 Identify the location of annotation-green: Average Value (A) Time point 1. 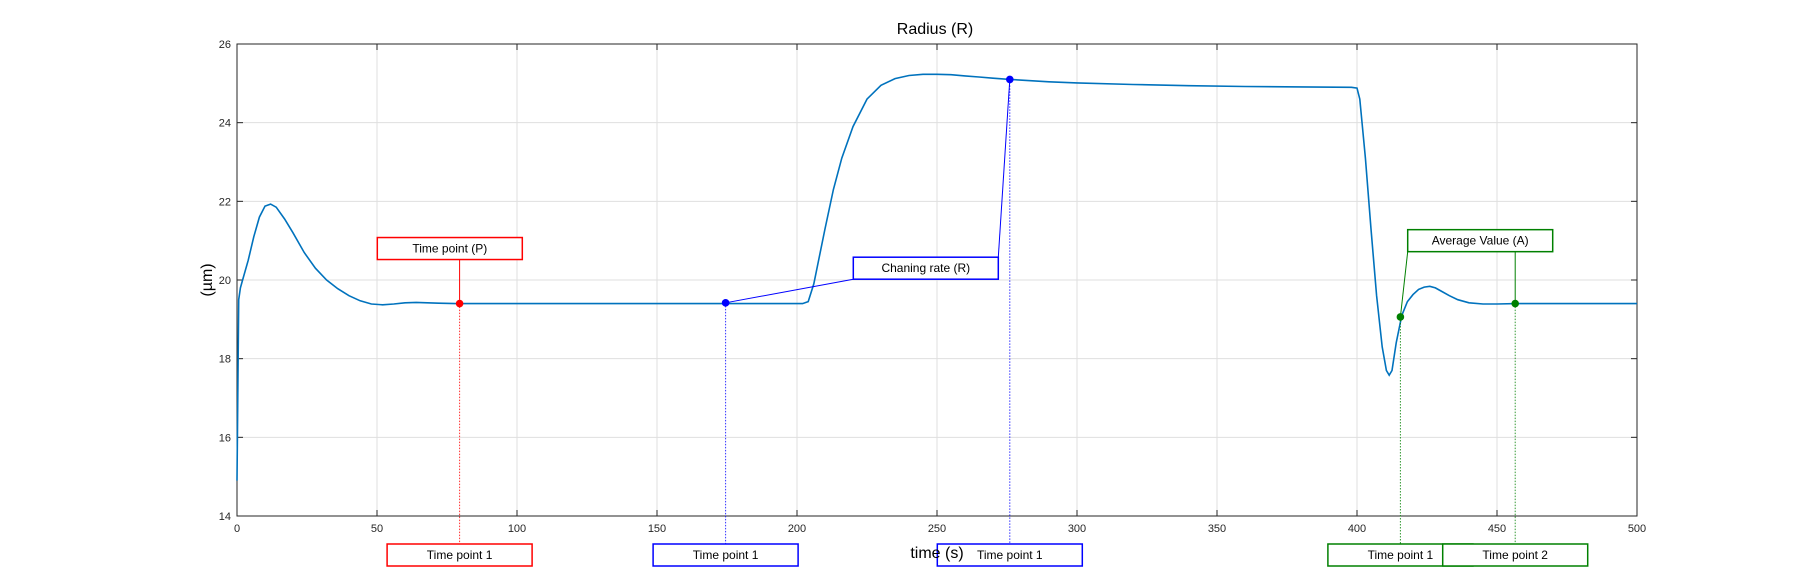
(1440, 397).